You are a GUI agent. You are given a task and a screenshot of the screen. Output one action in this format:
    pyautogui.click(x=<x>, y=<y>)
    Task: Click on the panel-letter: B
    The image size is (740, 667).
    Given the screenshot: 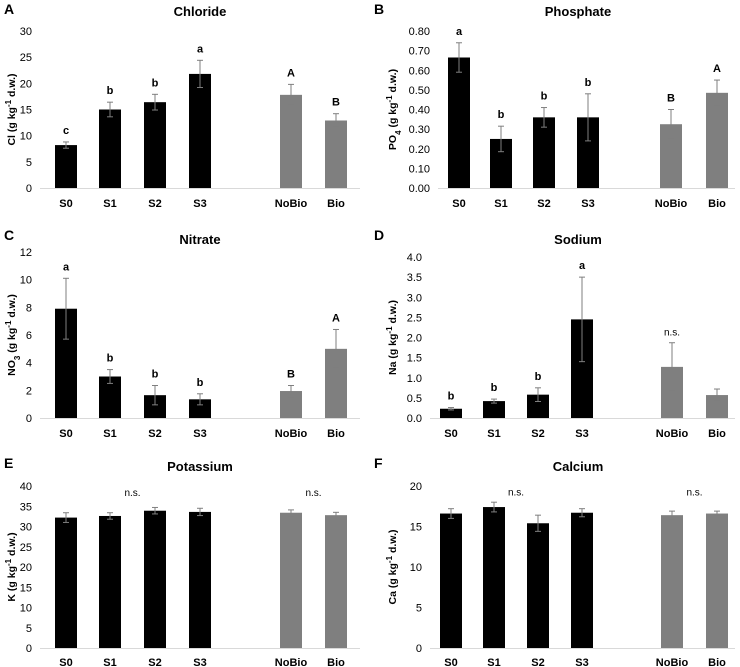 What is the action you would take?
    pyautogui.click(x=379, y=9)
    